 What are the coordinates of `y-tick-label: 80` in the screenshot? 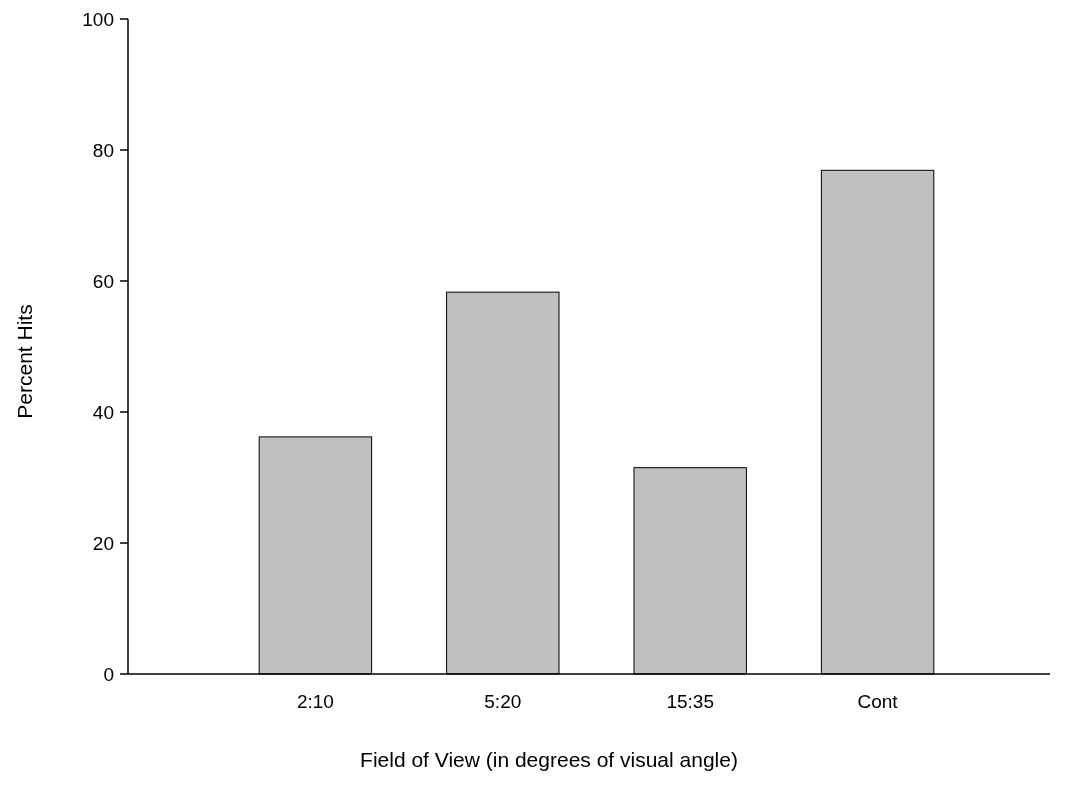 It's located at (103, 150).